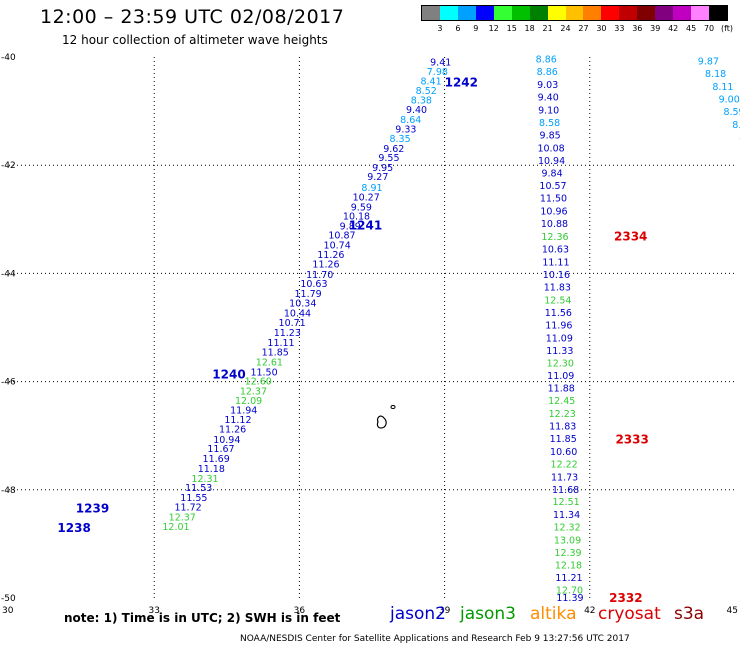 This screenshot has width=740, height=650. What do you see at coordinates (430, 81) in the screenshot?
I see `swh-value: 8.41` at bounding box center [430, 81].